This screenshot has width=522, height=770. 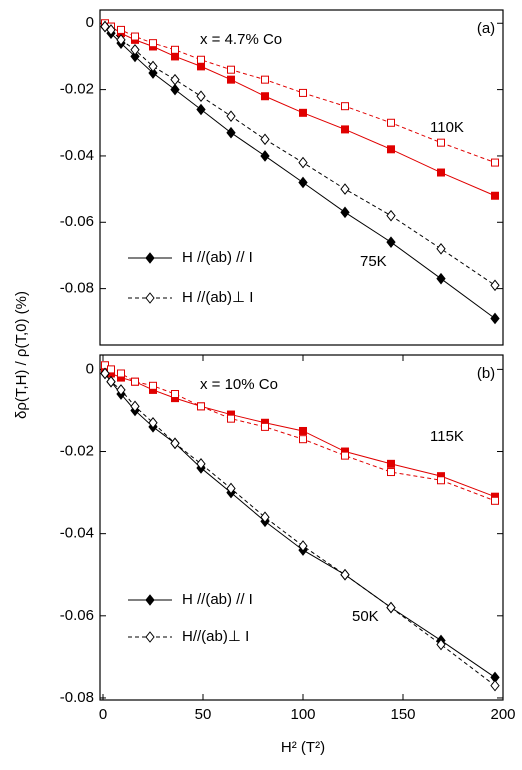 I want to click on x-tick-label: 50, so click(x=203, y=714).